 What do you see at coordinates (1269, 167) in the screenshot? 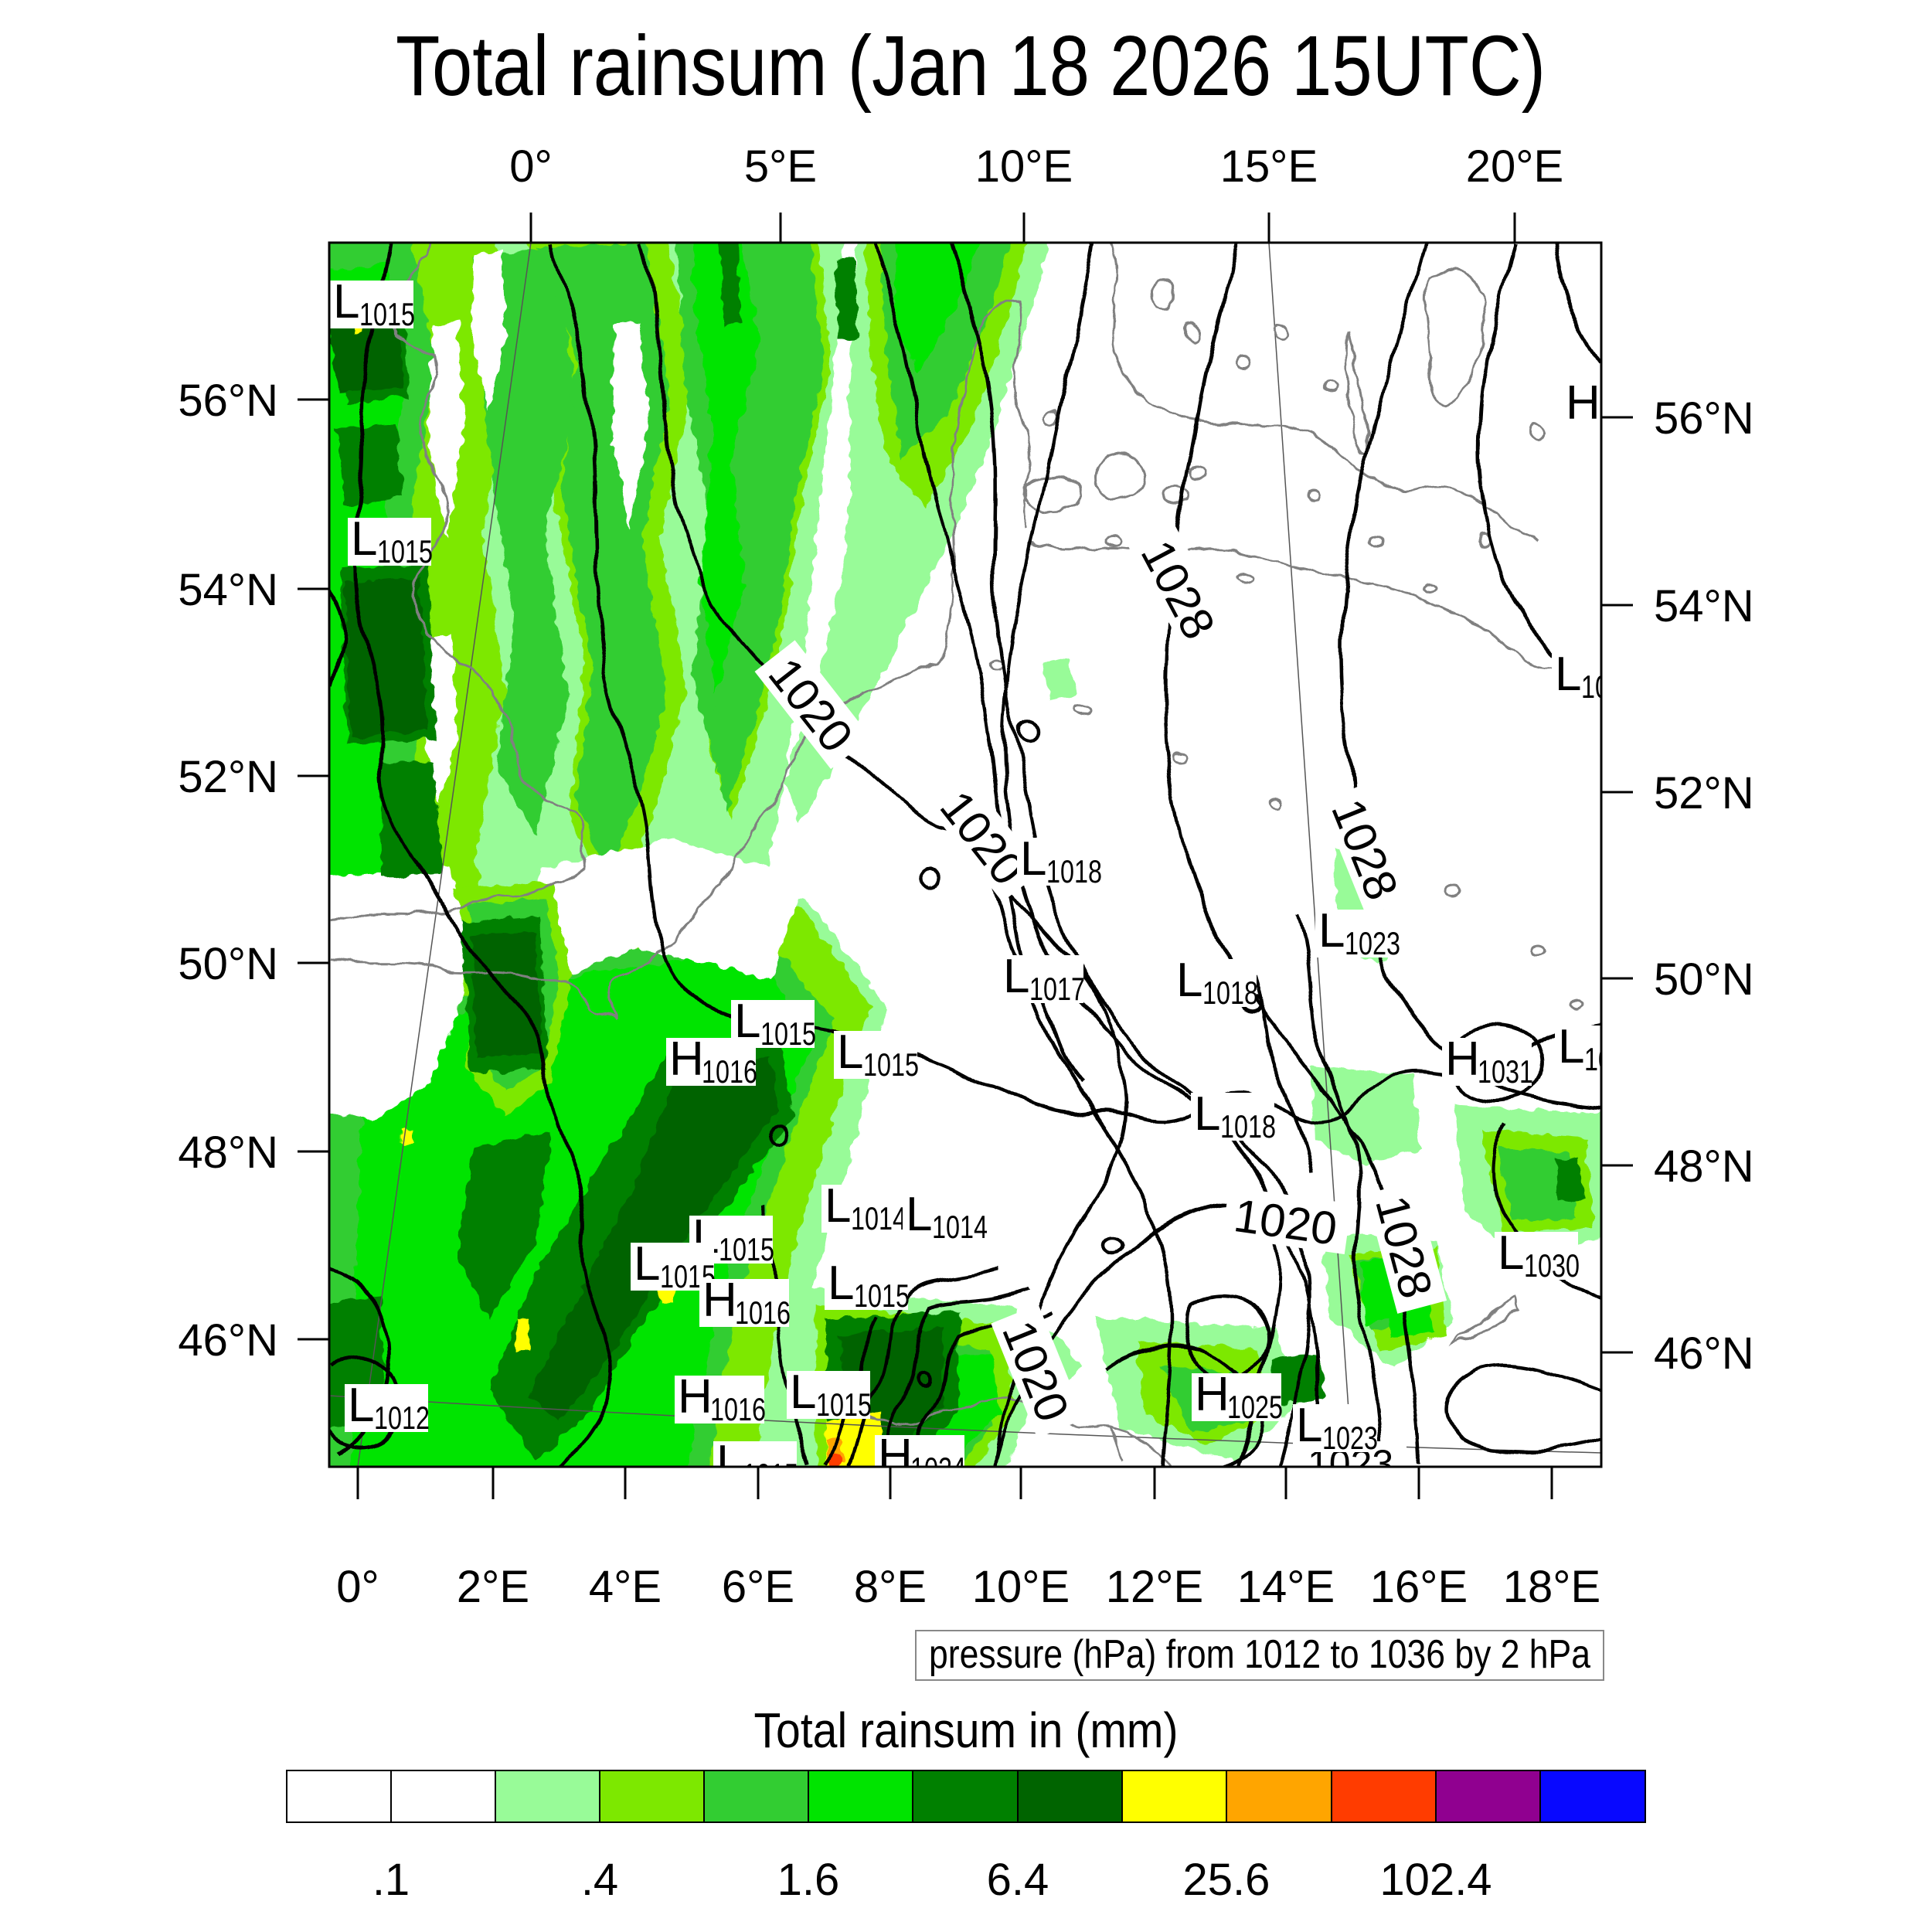
I see `svg-text: 15°E` at bounding box center [1269, 167].